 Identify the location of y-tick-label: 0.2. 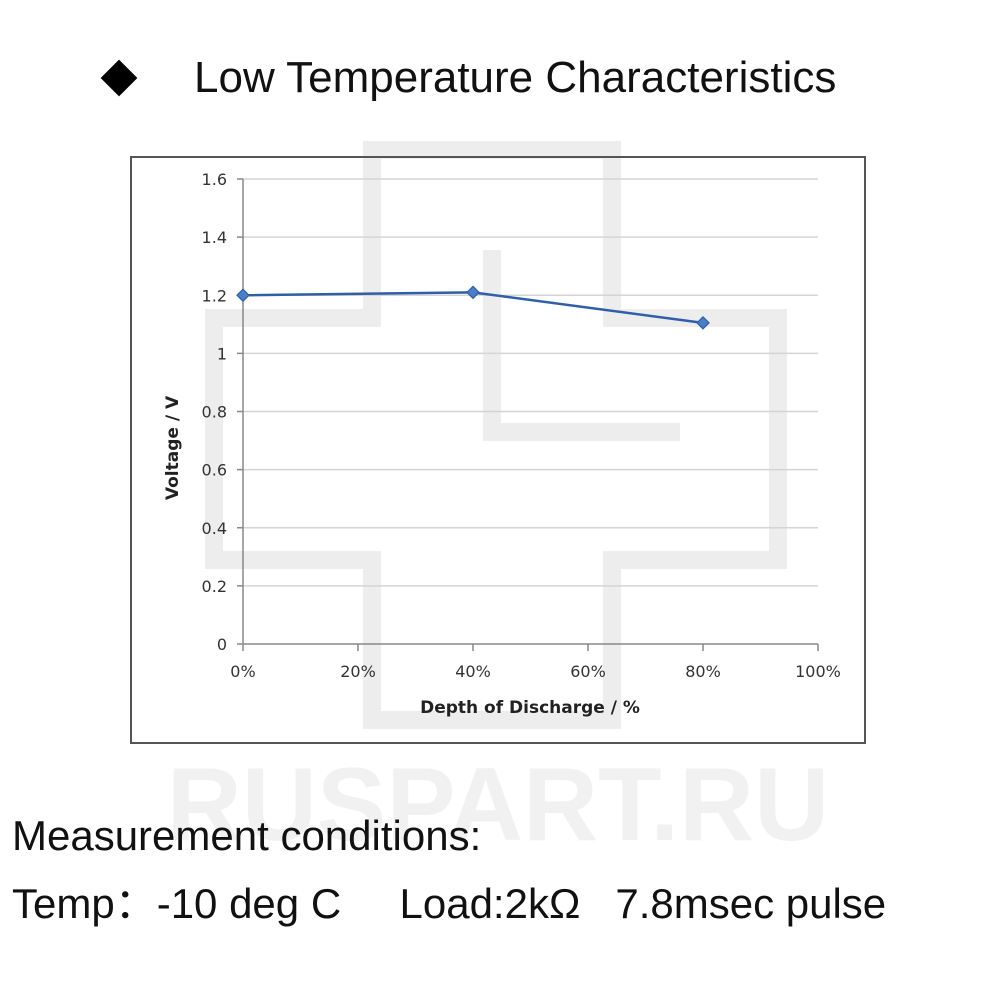
(214, 586).